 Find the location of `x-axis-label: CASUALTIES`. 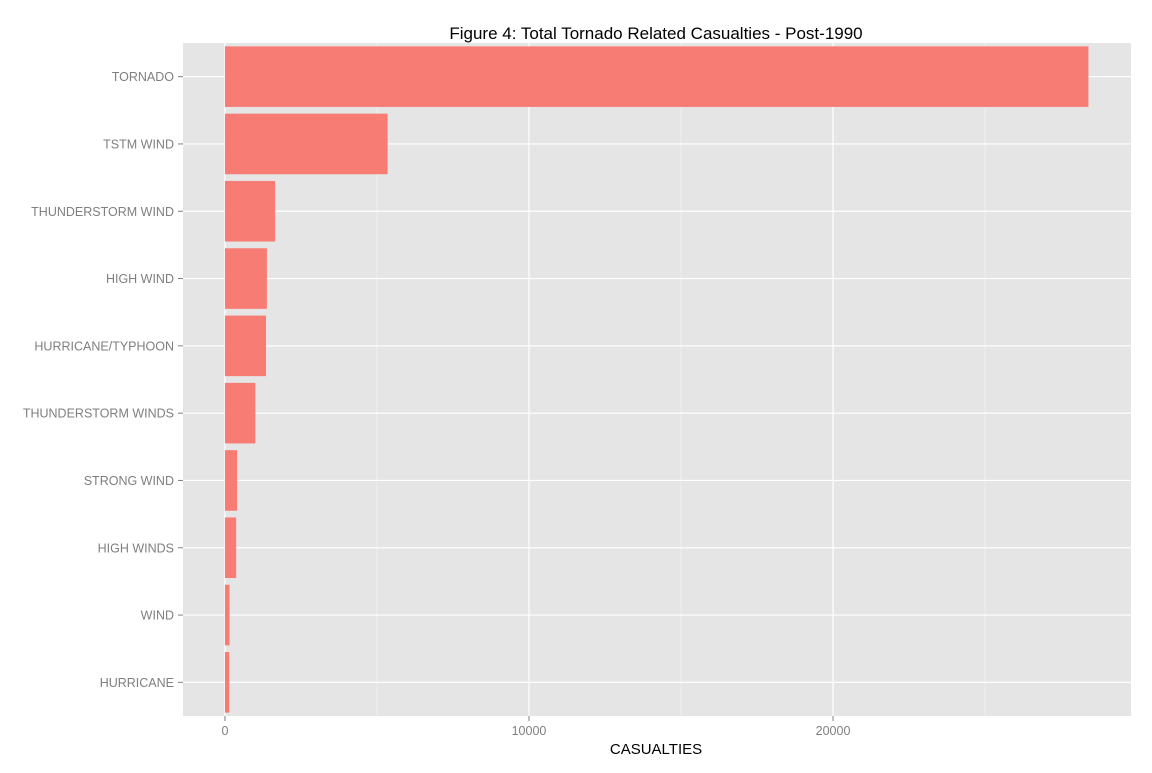

x-axis-label: CASUALTIES is located at coordinates (656, 749).